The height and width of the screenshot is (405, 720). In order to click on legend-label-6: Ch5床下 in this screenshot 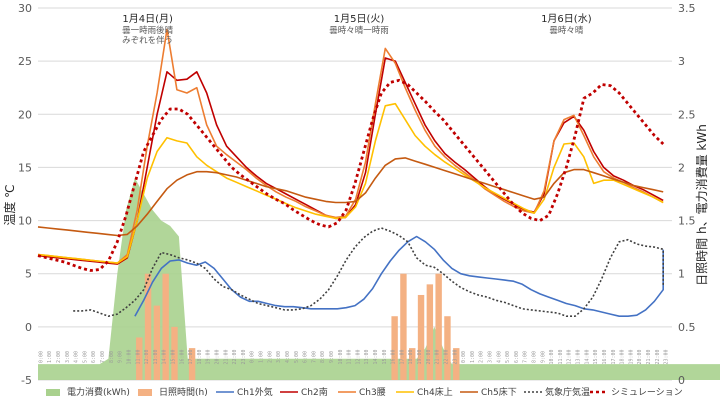, I will do `click(499, 392)`.